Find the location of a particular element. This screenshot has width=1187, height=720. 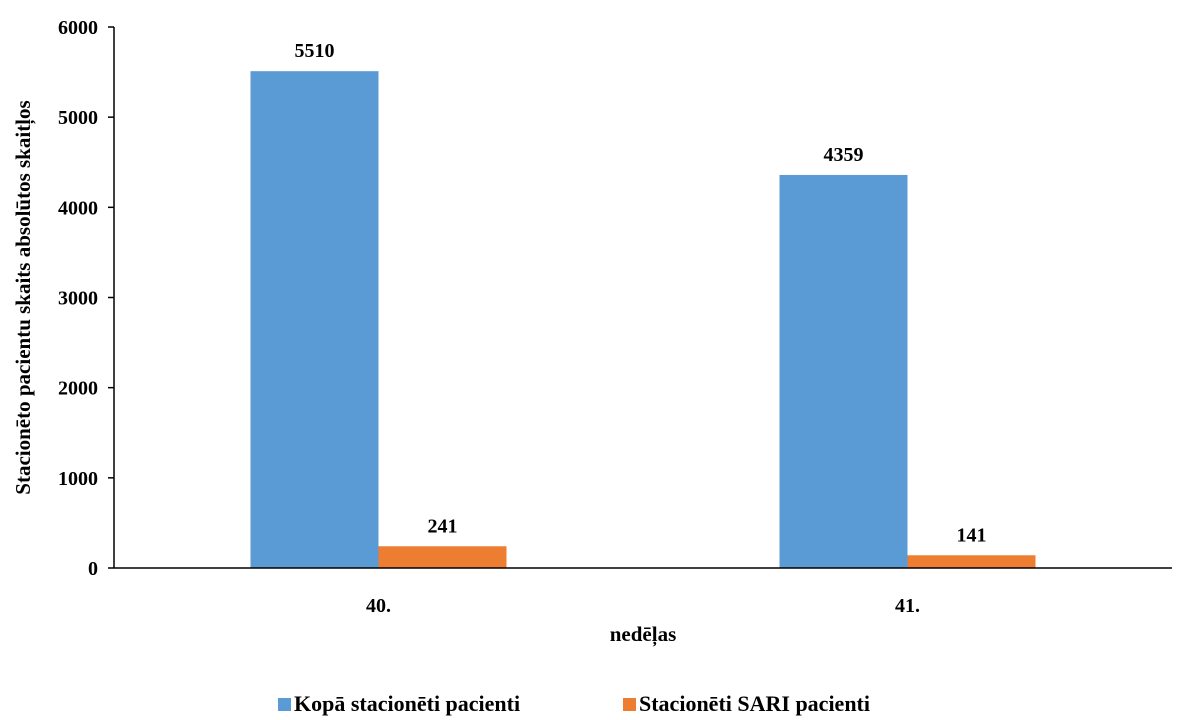

y-tick-label: 1000 is located at coordinates (78, 479).